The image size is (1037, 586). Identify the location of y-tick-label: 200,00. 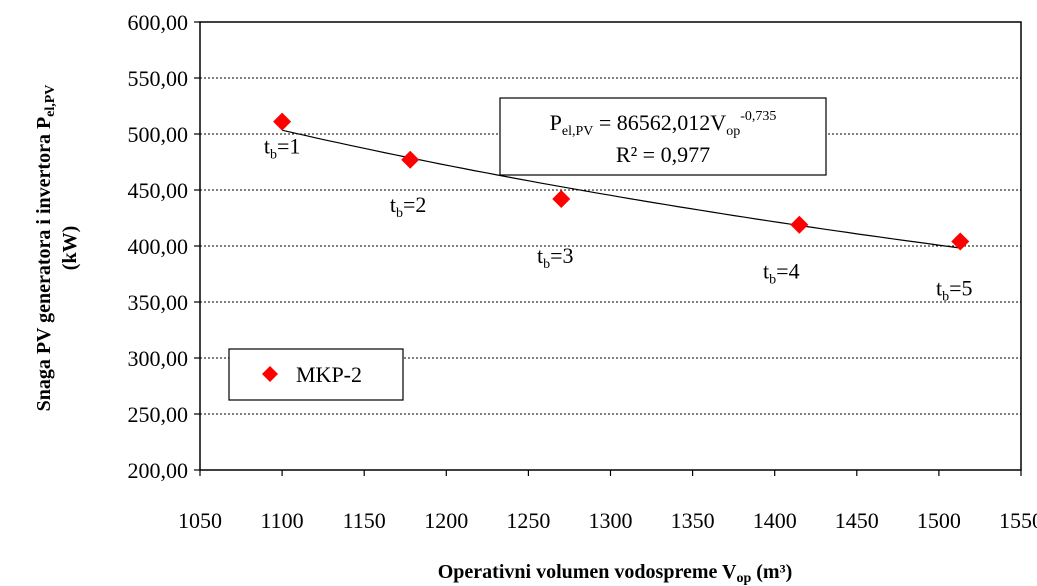
(158, 470).